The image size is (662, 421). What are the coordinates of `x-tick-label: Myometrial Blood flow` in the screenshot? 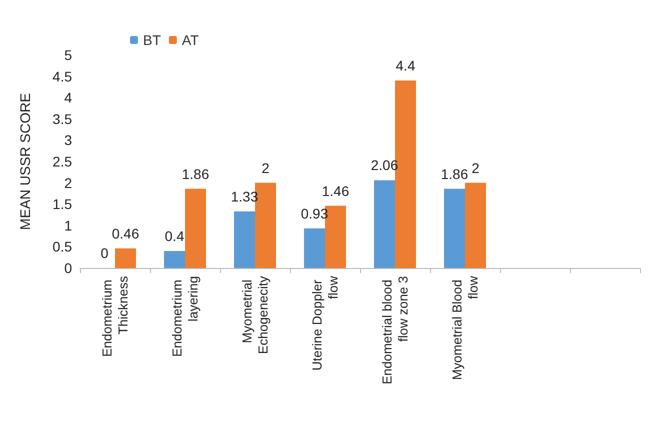 It's located at (465, 327).